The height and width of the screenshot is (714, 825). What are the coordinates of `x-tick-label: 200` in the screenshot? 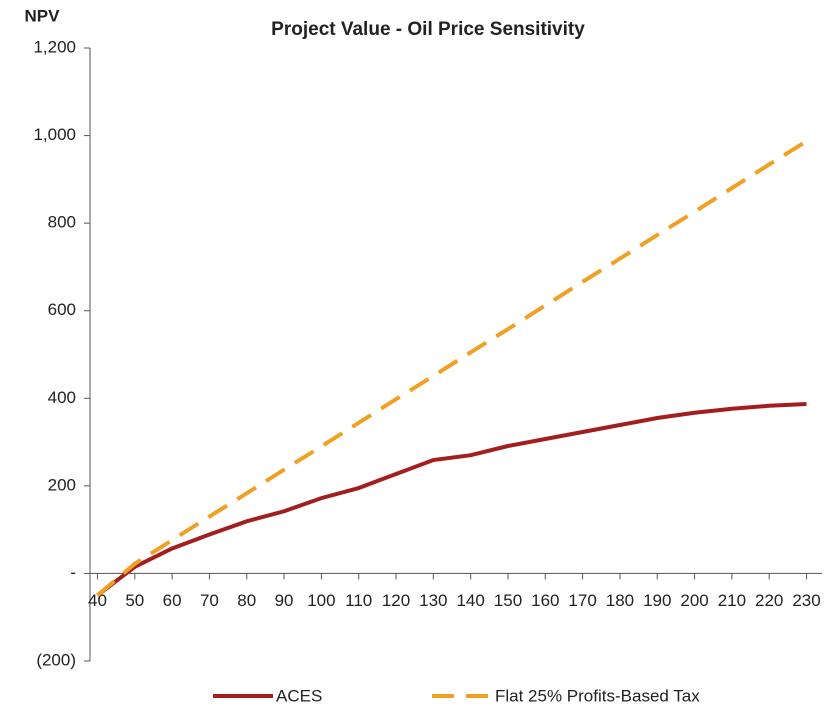 It's located at (694, 600).